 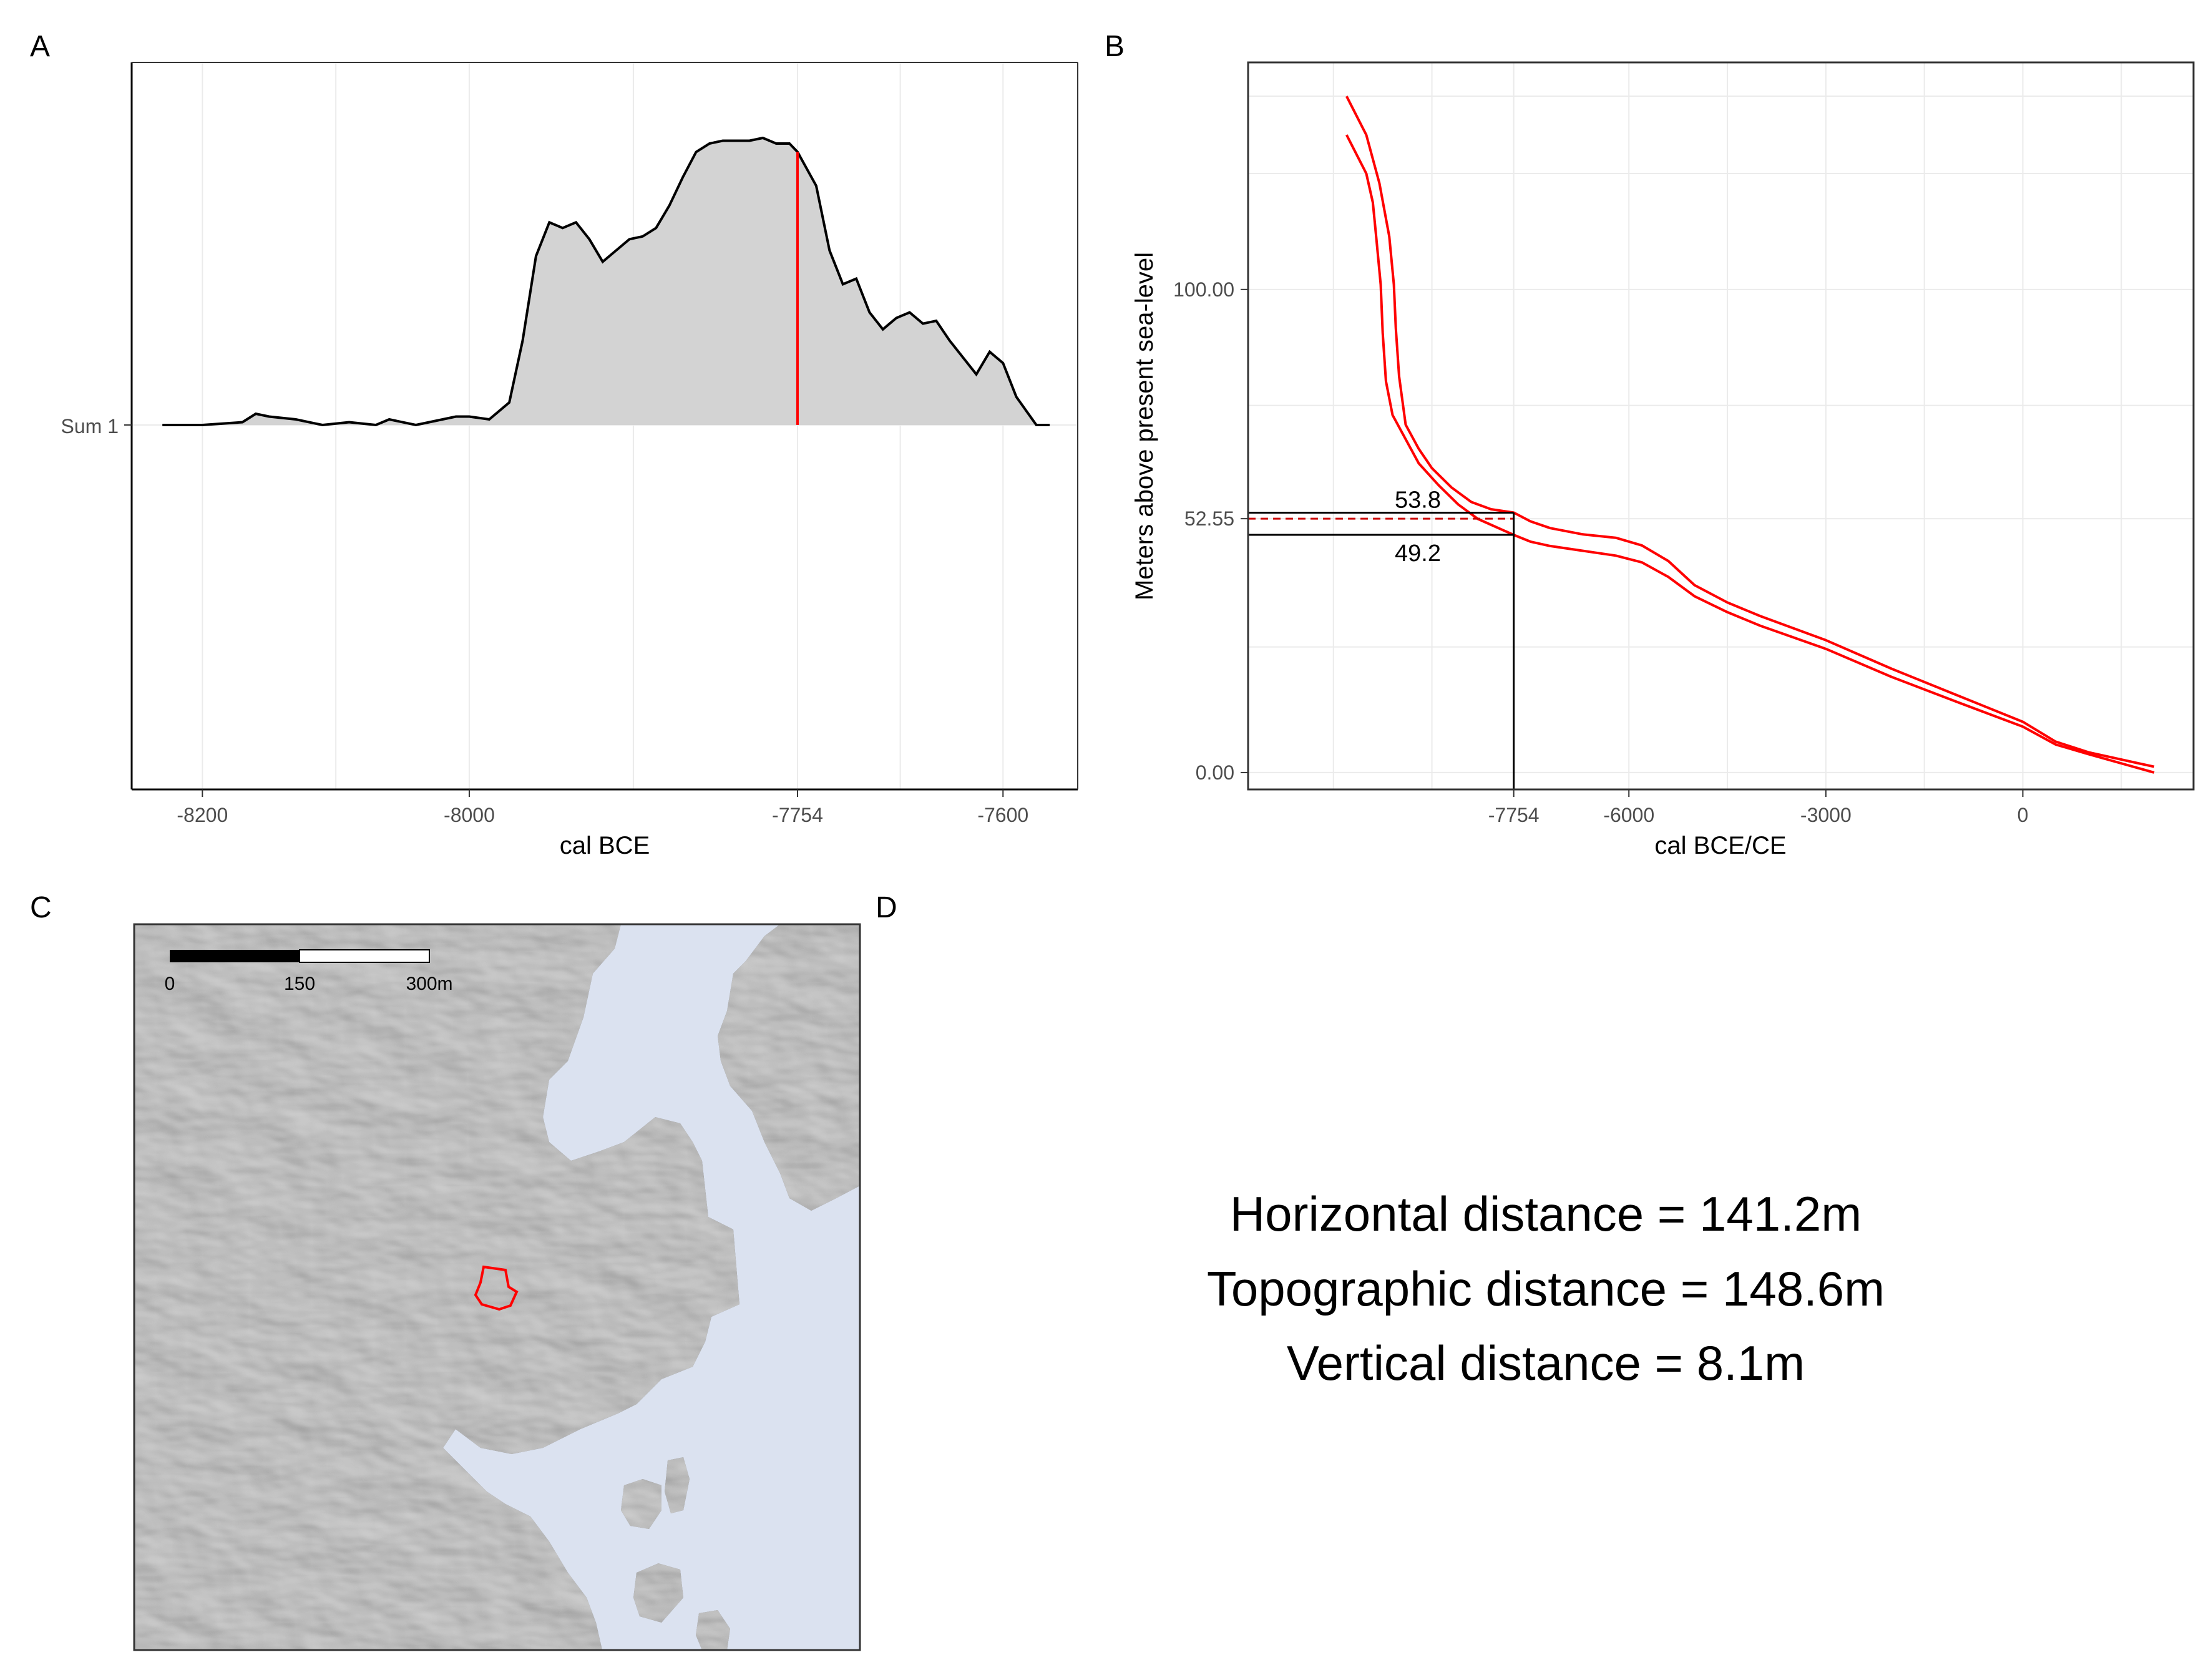 What do you see at coordinates (202, 815) in the screenshot?
I see `chart-a-x-tick-label: -8200` at bounding box center [202, 815].